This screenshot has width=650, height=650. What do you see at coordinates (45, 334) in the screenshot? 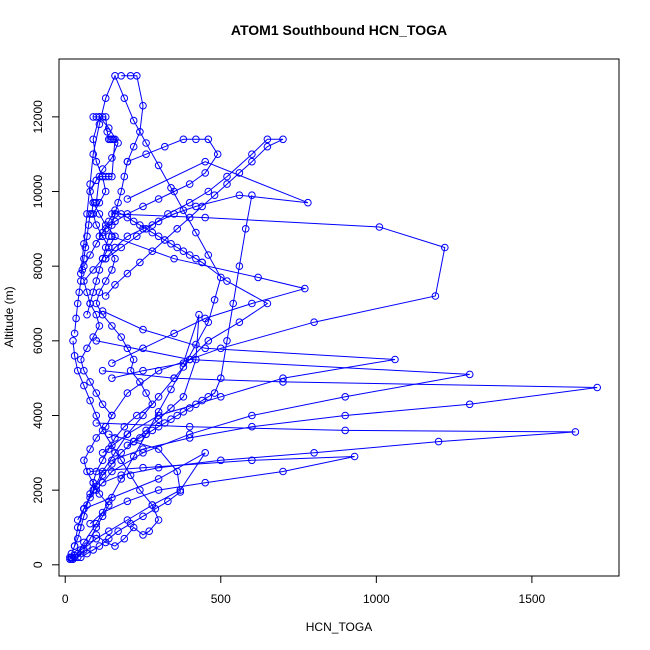
I see `y-axis: 0 2000 4000 6000 8000 10000 12000` at bounding box center [45, 334].